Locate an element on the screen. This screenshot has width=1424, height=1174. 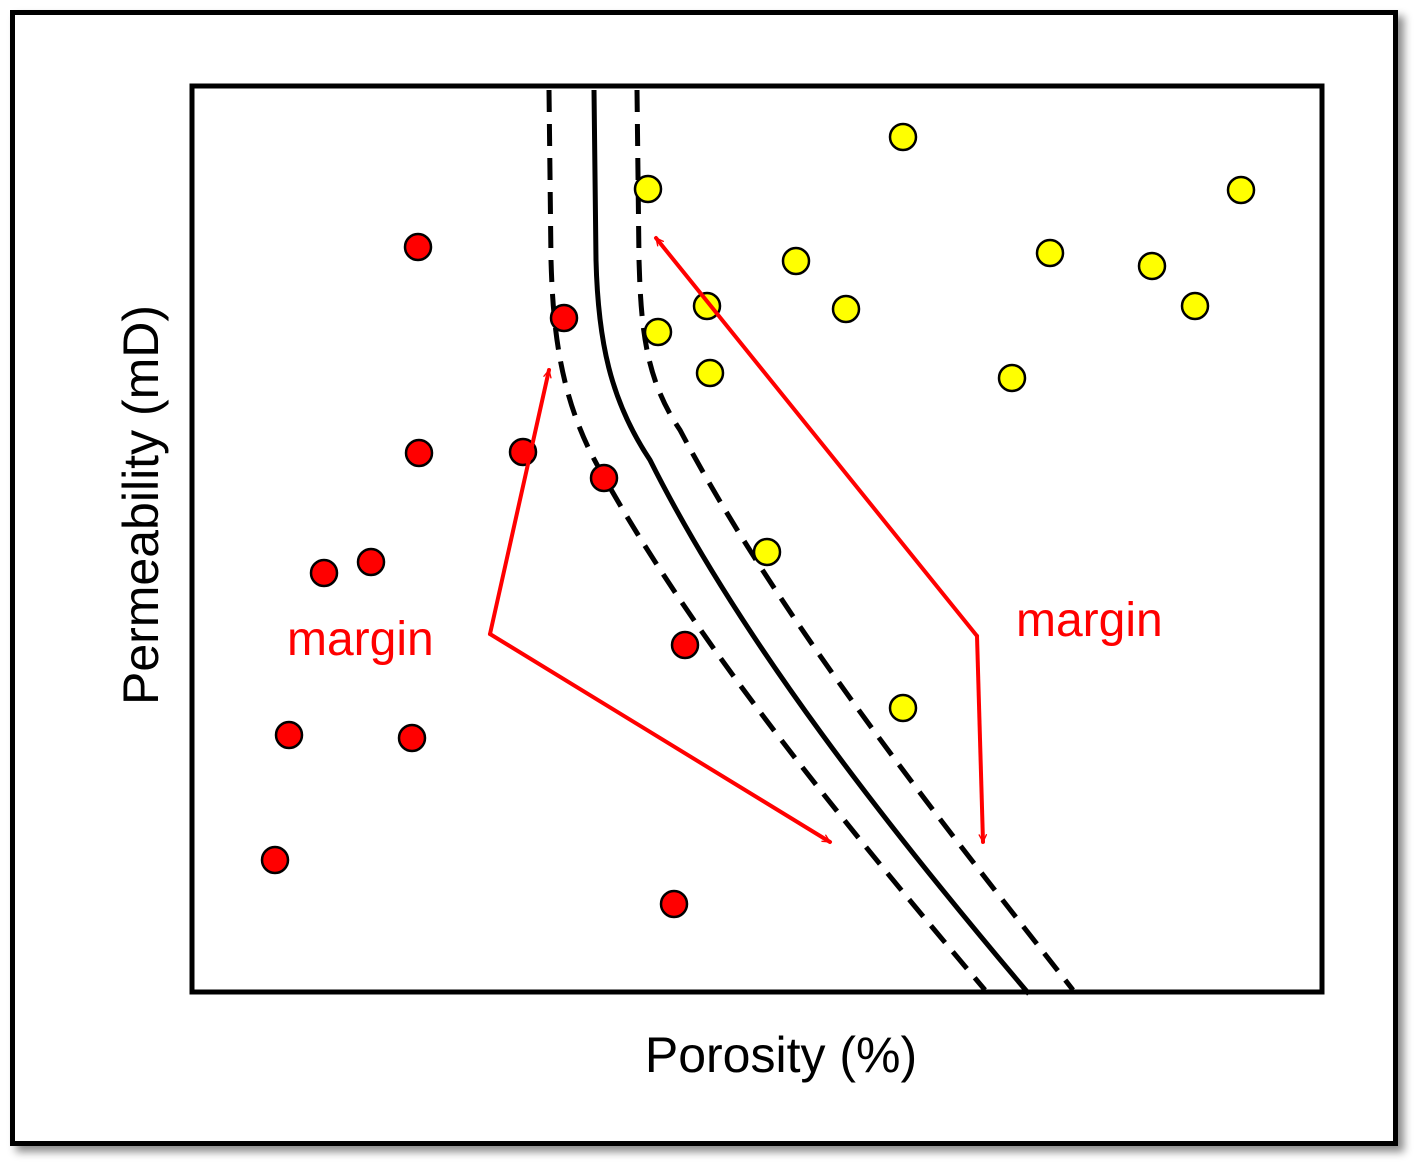
margin-arrows-right is located at coordinates (821, 540).